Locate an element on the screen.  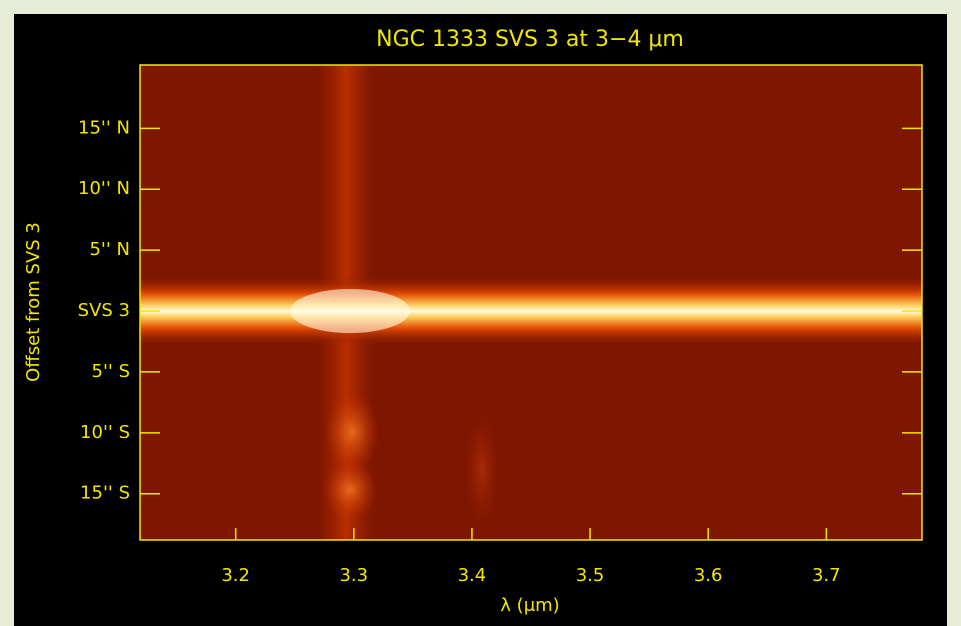
x-axis-label: λ (μm) is located at coordinates (529, 605).